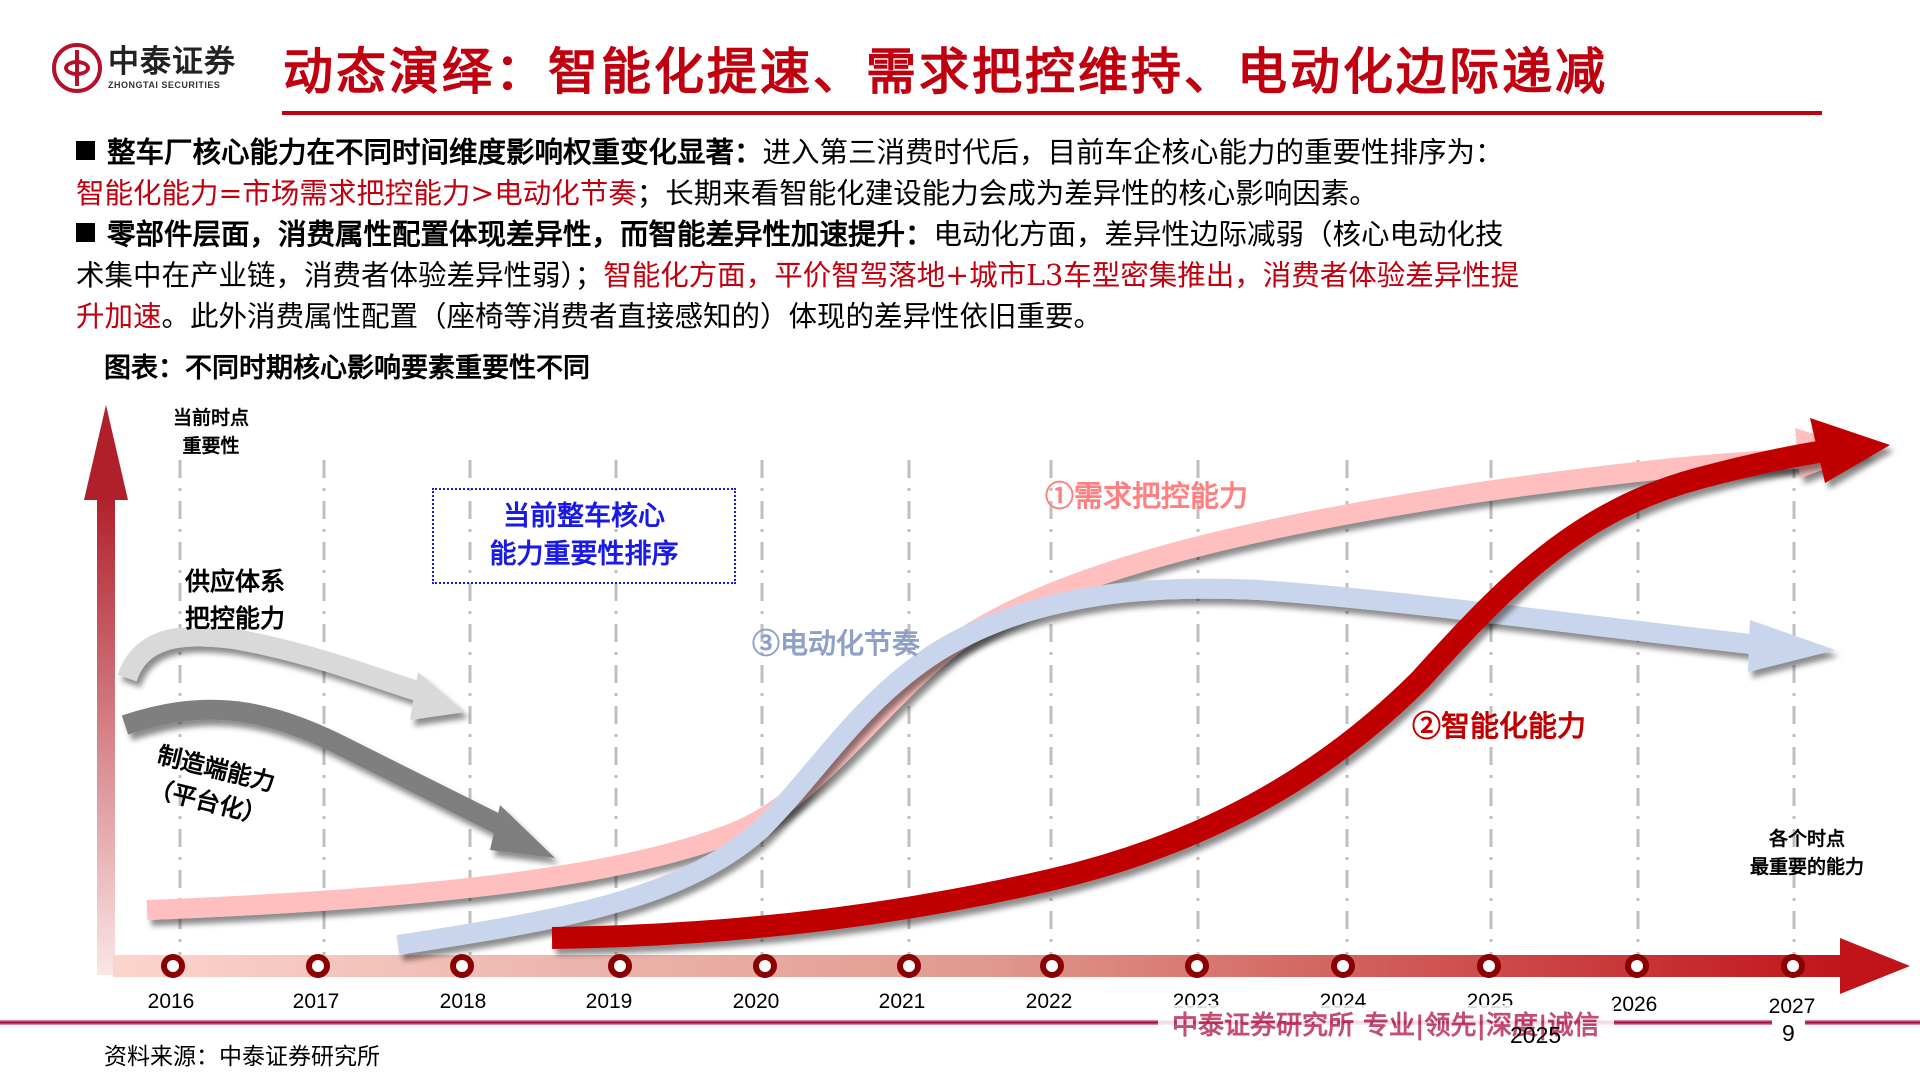 Image resolution: width=1920 pixels, height=1080 pixels. I want to click on para2-highlight-end: 升加速, so click(119, 316).